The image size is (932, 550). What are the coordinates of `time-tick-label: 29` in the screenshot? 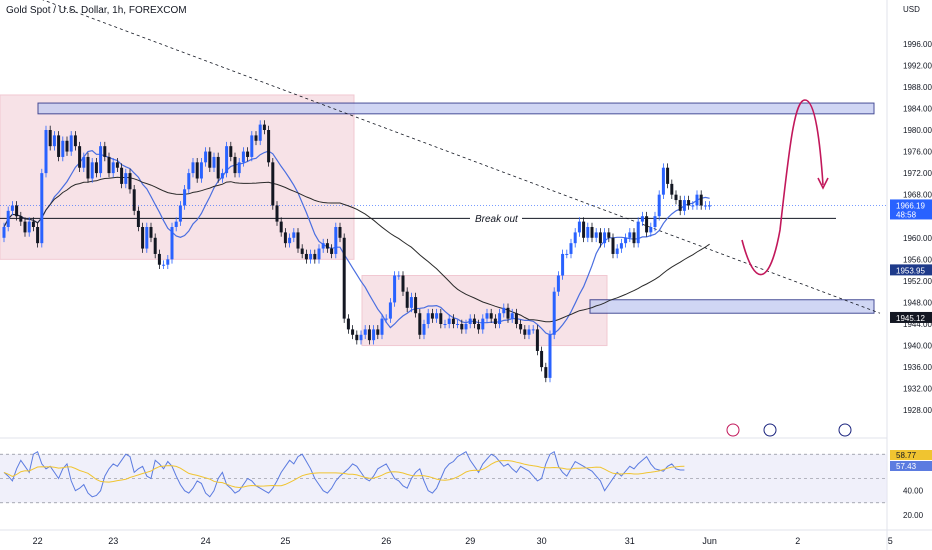 It's located at (470, 541).